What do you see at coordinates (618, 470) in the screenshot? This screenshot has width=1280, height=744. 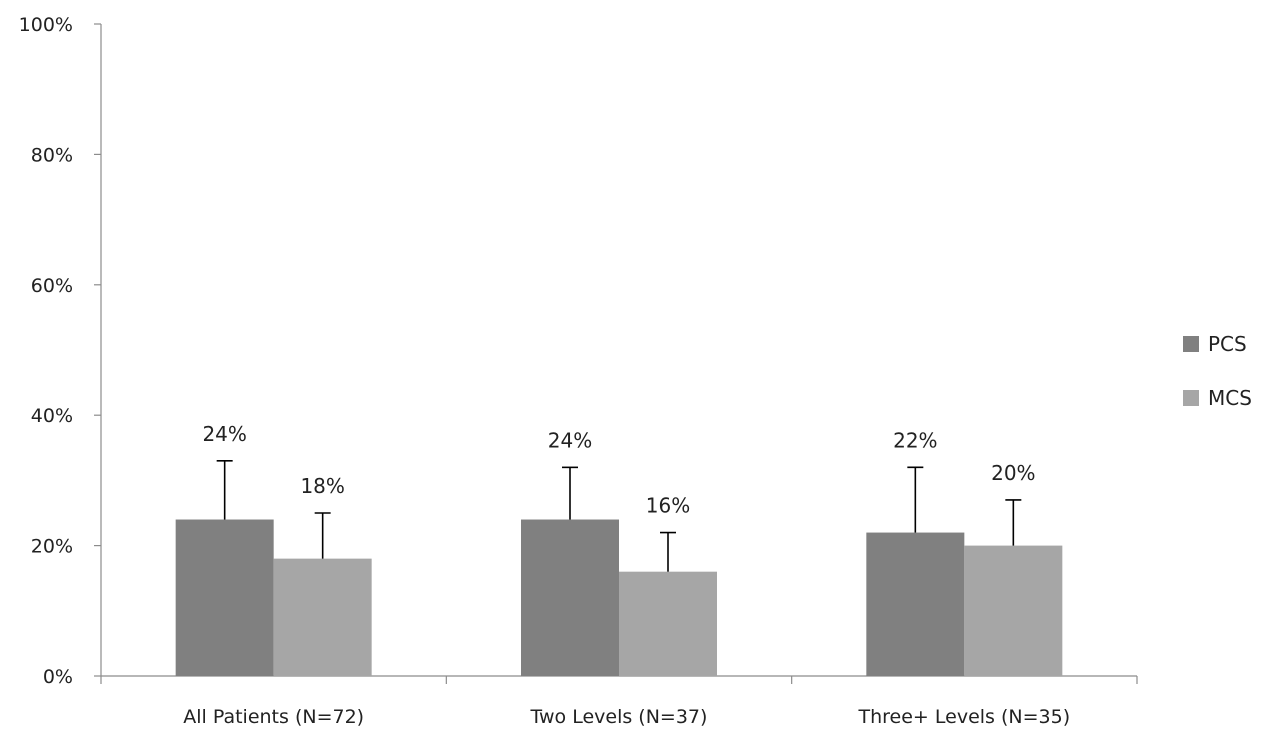 I see `data-labels: 24% 24% 22% 18% 16% 20%` at bounding box center [618, 470].